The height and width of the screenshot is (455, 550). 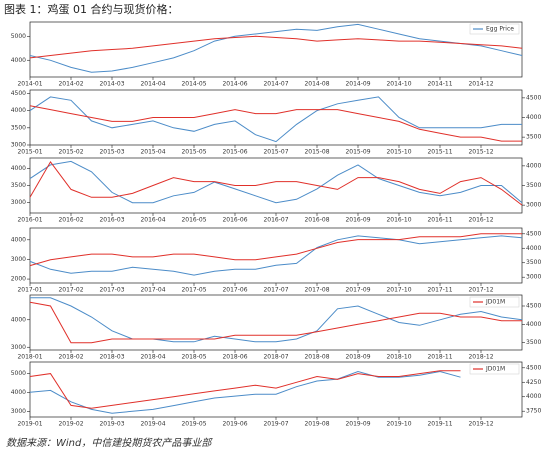 What do you see at coordinates (357, 357) in the screenshot?
I see `x-tick-label: 2018-09` at bounding box center [357, 357].